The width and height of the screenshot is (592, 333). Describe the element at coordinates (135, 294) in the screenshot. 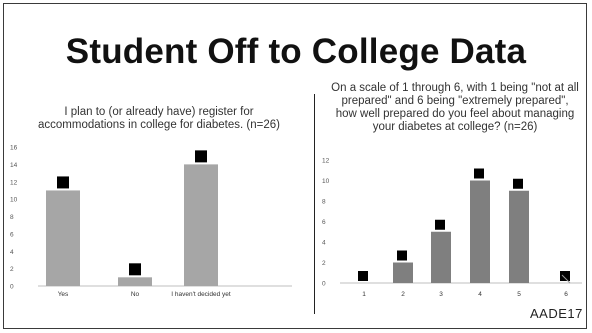

I see `x-category-label: No` at that location.